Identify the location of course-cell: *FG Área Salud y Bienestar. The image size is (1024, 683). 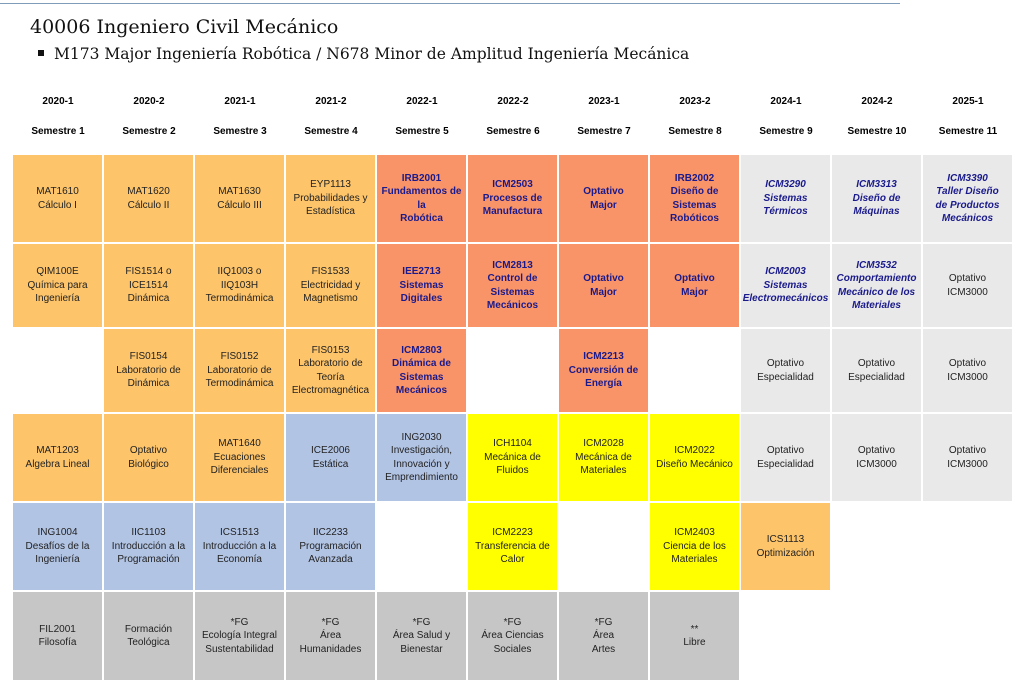
(421, 636).